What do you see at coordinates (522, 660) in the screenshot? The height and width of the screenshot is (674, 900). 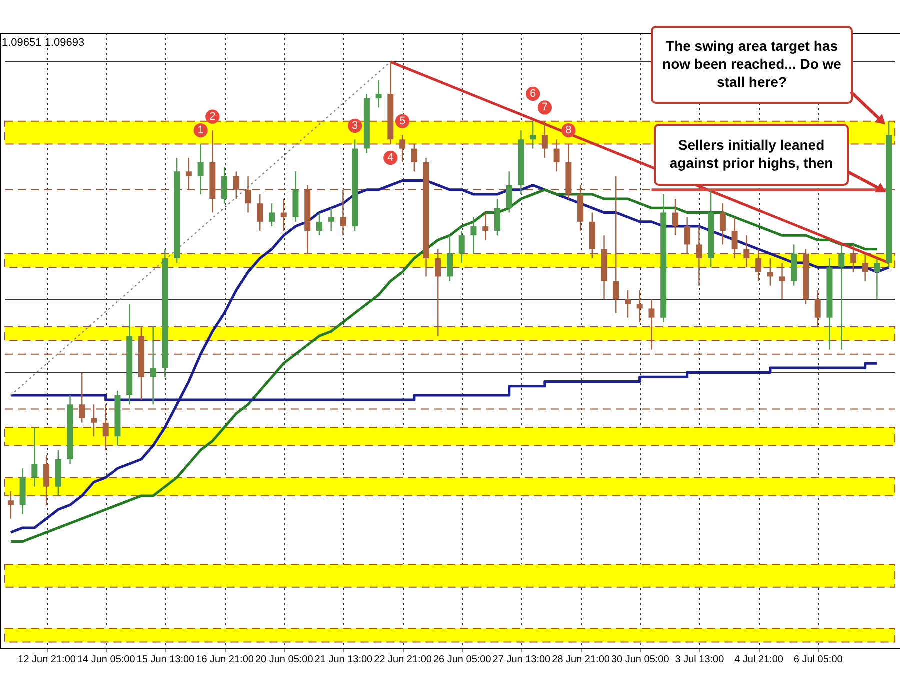 I see `x-tick-label: 27 Jun 13:00` at bounding box center [522, 660].